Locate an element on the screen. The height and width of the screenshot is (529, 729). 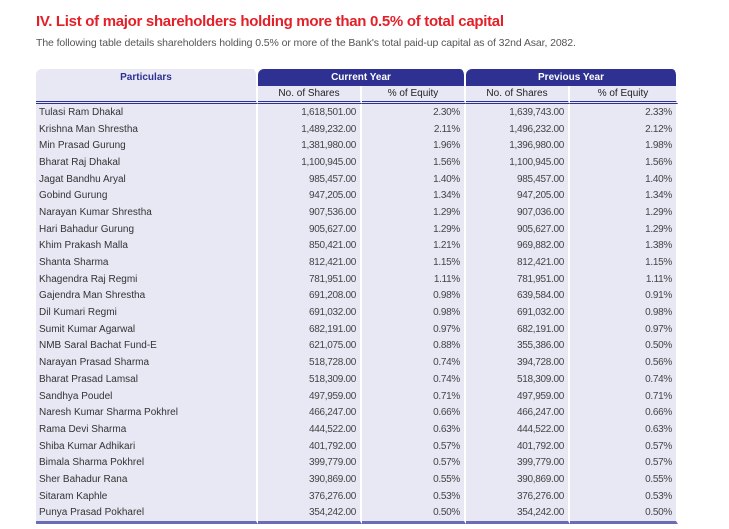
previous-equity: 0.53% is located at coordinates (624, 496).